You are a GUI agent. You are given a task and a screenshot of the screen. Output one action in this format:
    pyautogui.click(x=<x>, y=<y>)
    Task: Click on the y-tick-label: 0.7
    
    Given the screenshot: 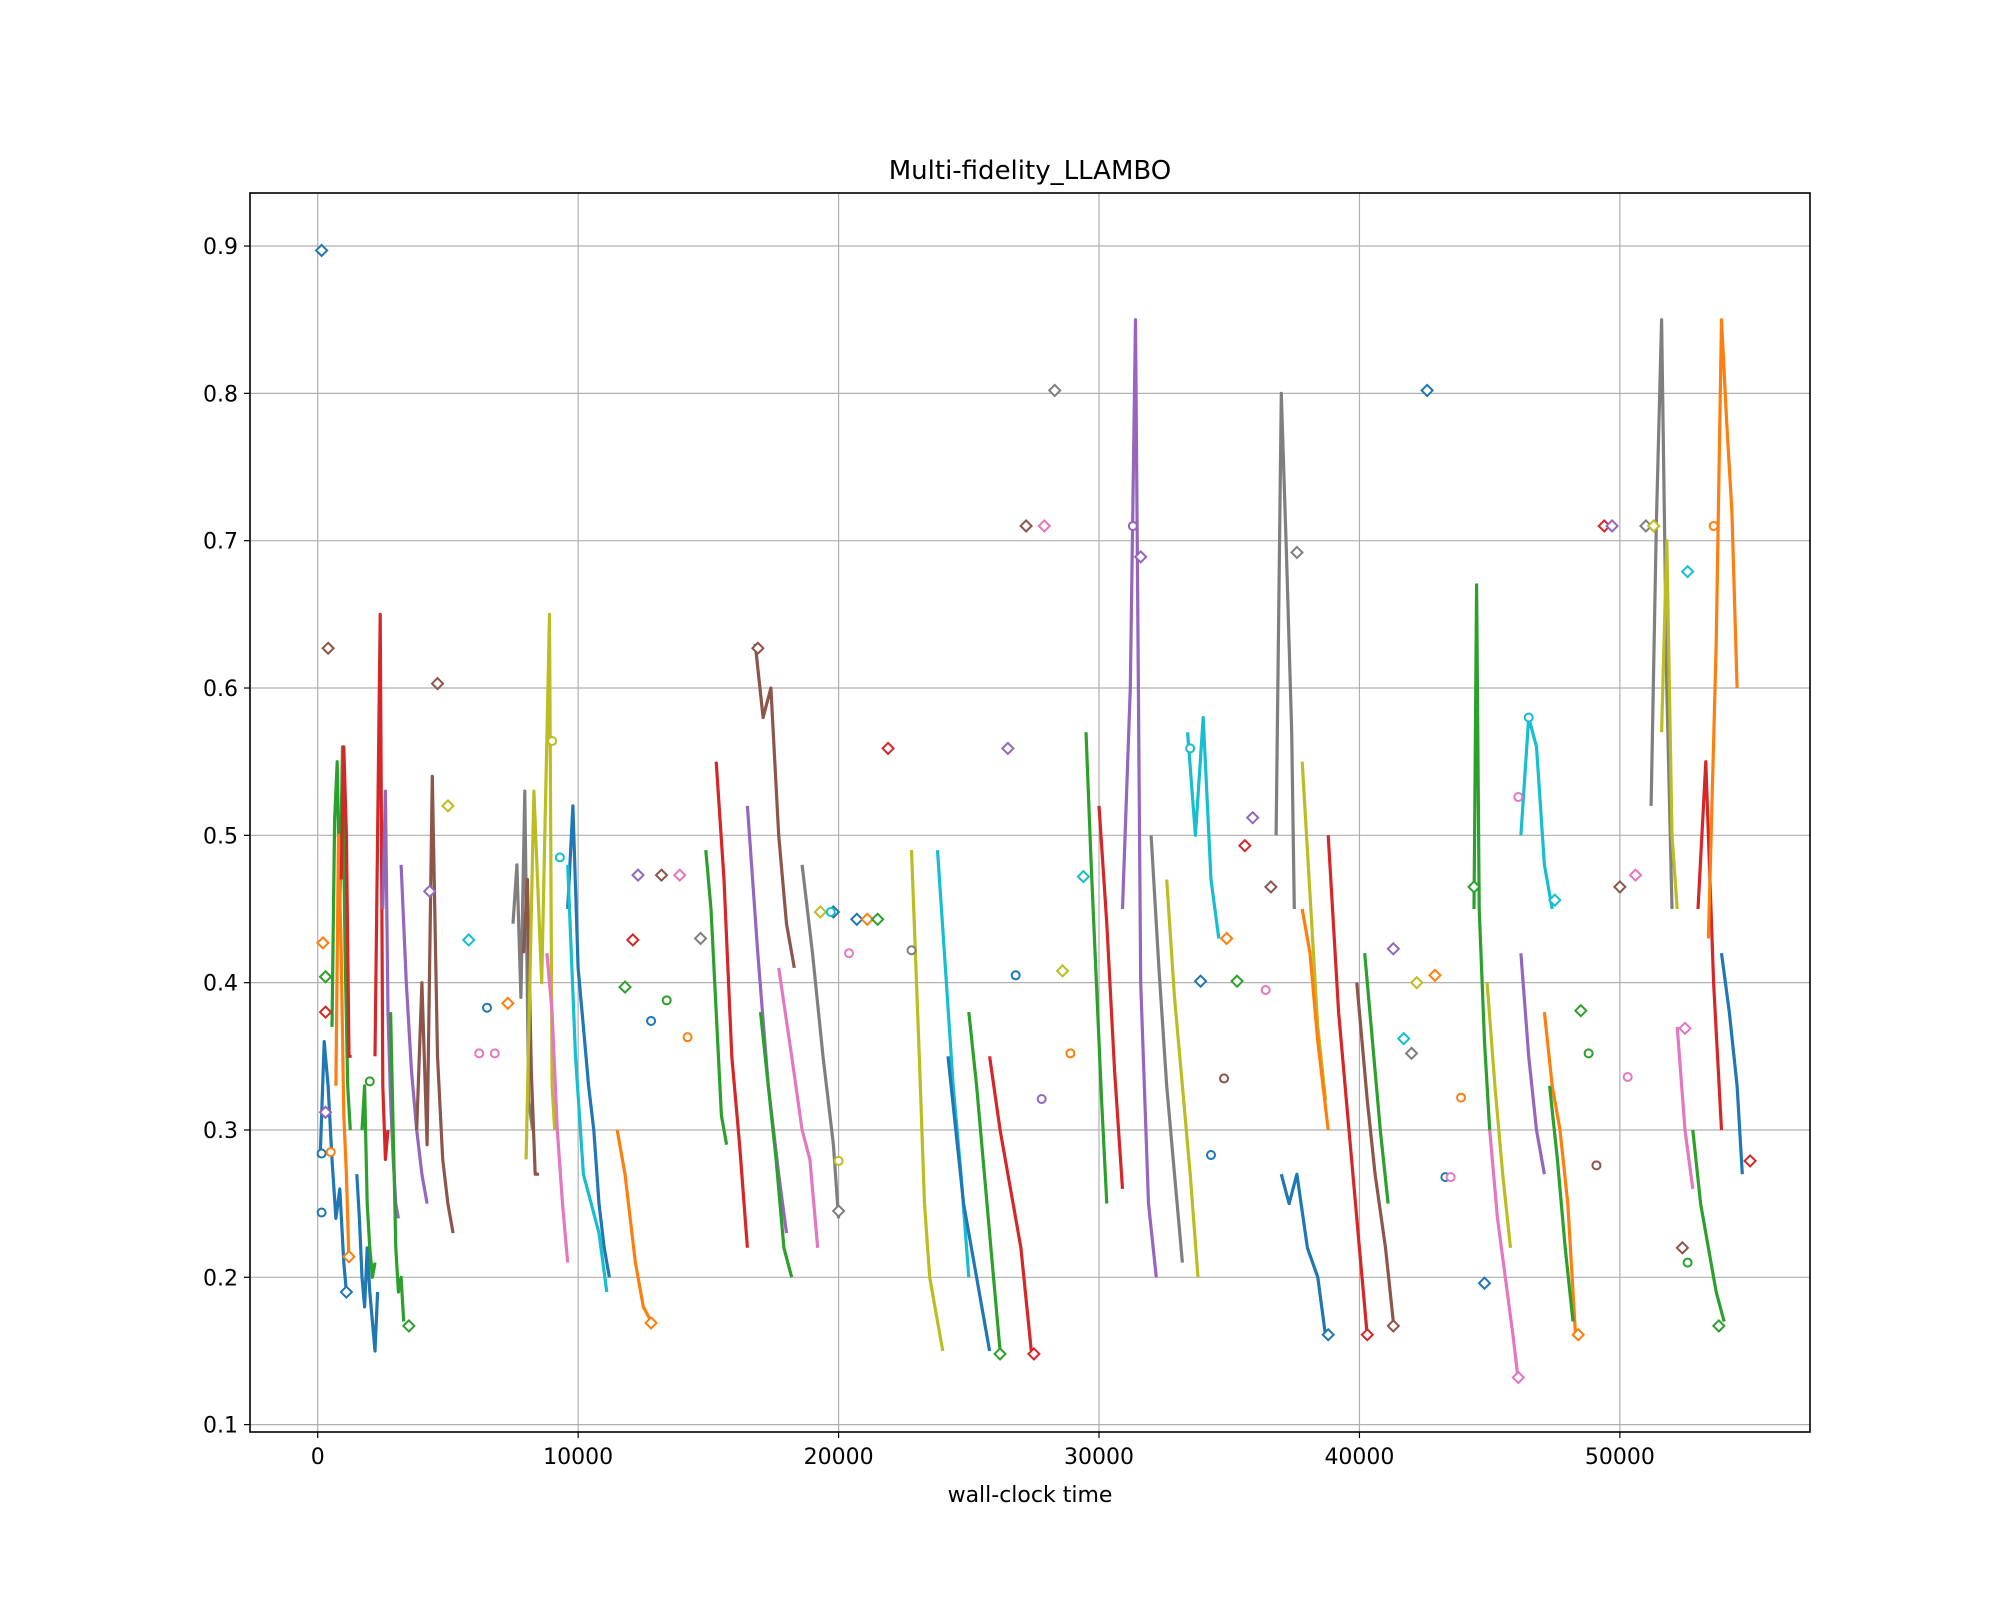 What is the action you would take?
    pyautogui.click(x=220, y=542)
    